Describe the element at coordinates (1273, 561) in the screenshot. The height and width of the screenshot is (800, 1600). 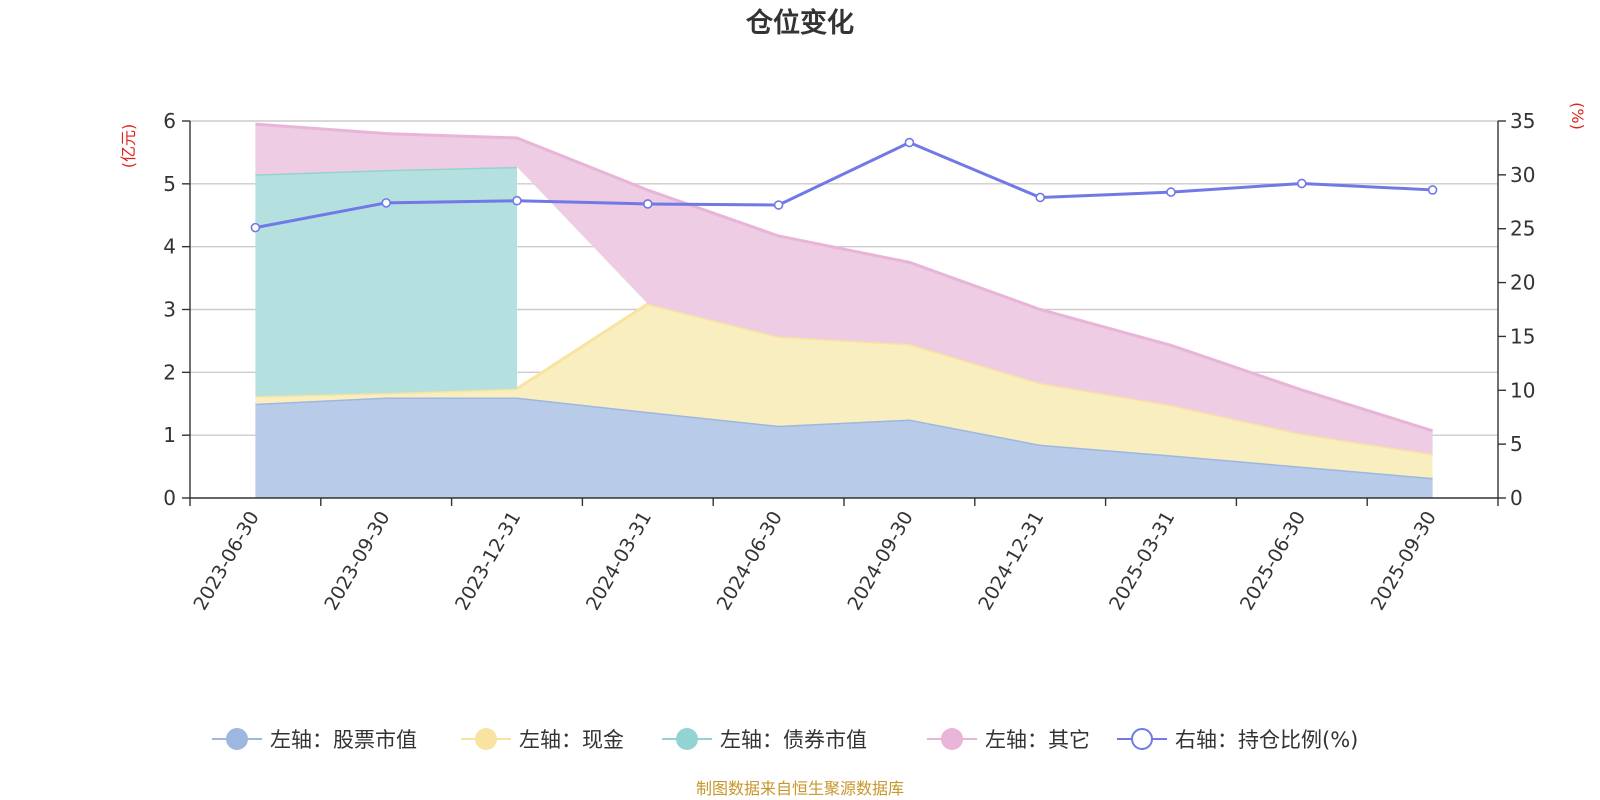
I see `x-tick-label: 2025-06-30` at that location.